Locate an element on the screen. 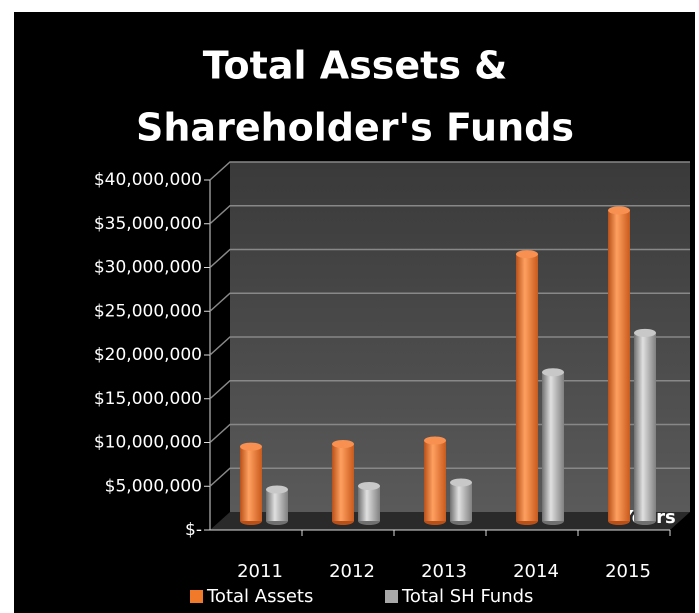  chart-title: Shareholder's Funds is located at coordinates (355, 128).